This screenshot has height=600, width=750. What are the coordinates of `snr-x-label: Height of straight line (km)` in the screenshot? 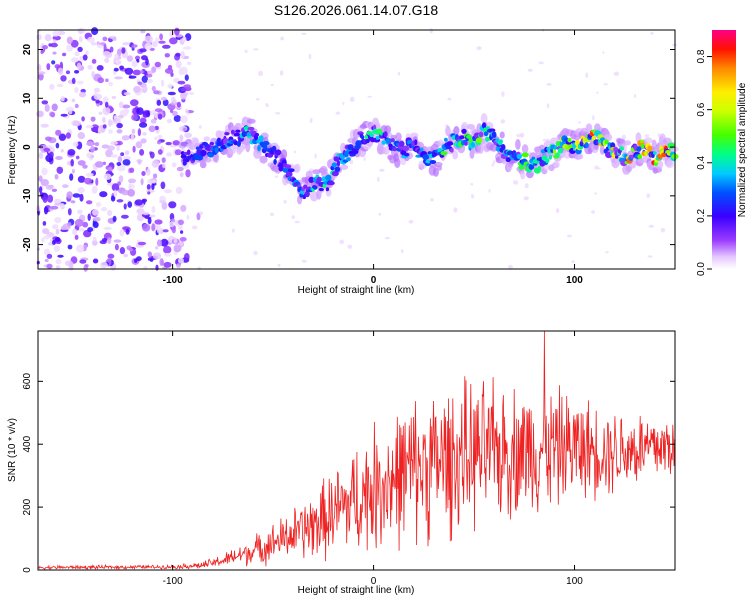 It's located at (356, 590).